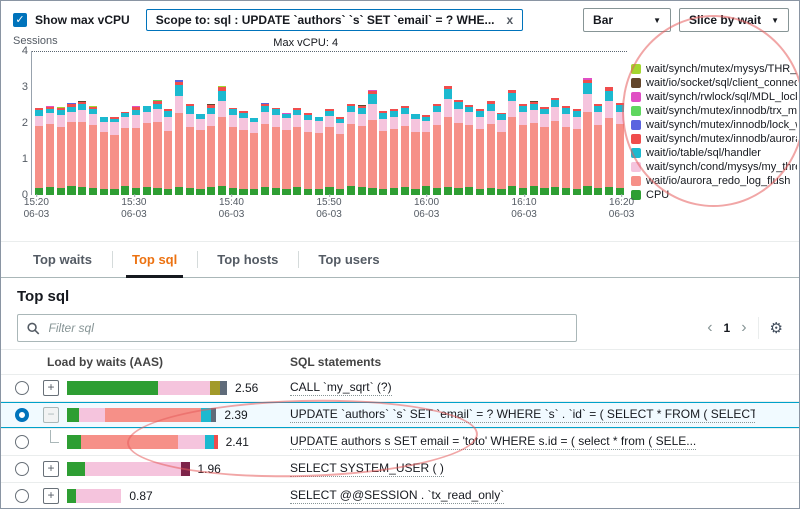 The width and height of the screenshot is (800, 509). What do you see at coordinates (744, 327) in the screenshot?
I see `next-page-button: ›` at bounding box center [744, 327].